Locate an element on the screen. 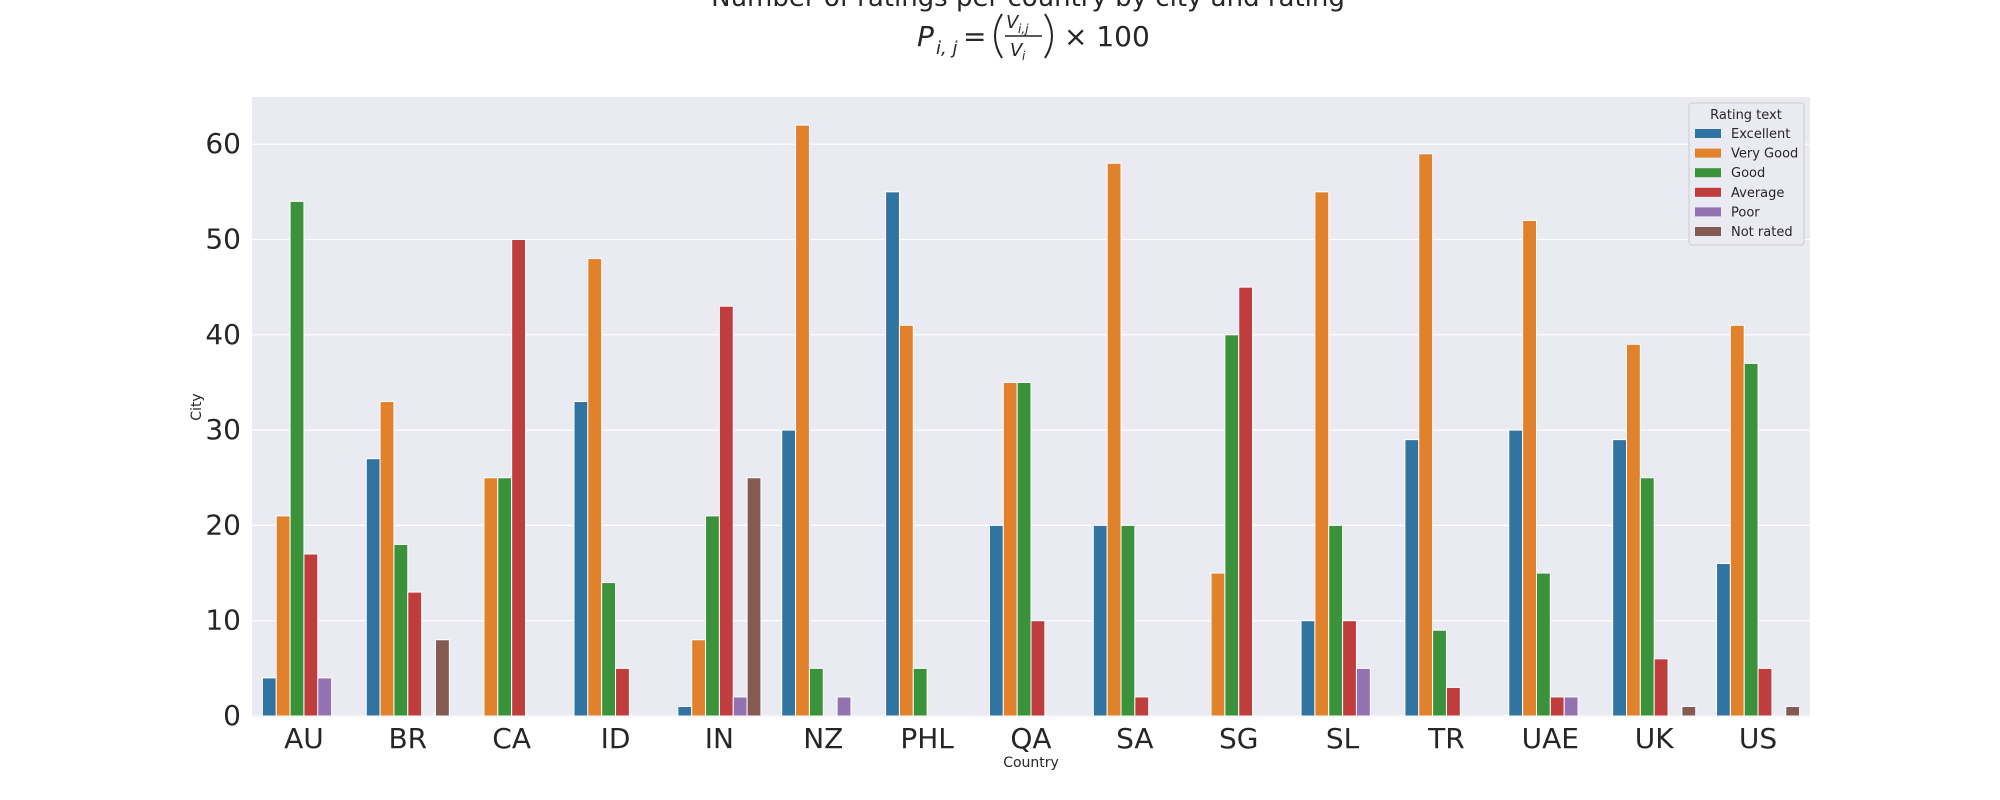 This screenshot has height=800, width=2000. bar-in-good is located at coordinates (712, 616).